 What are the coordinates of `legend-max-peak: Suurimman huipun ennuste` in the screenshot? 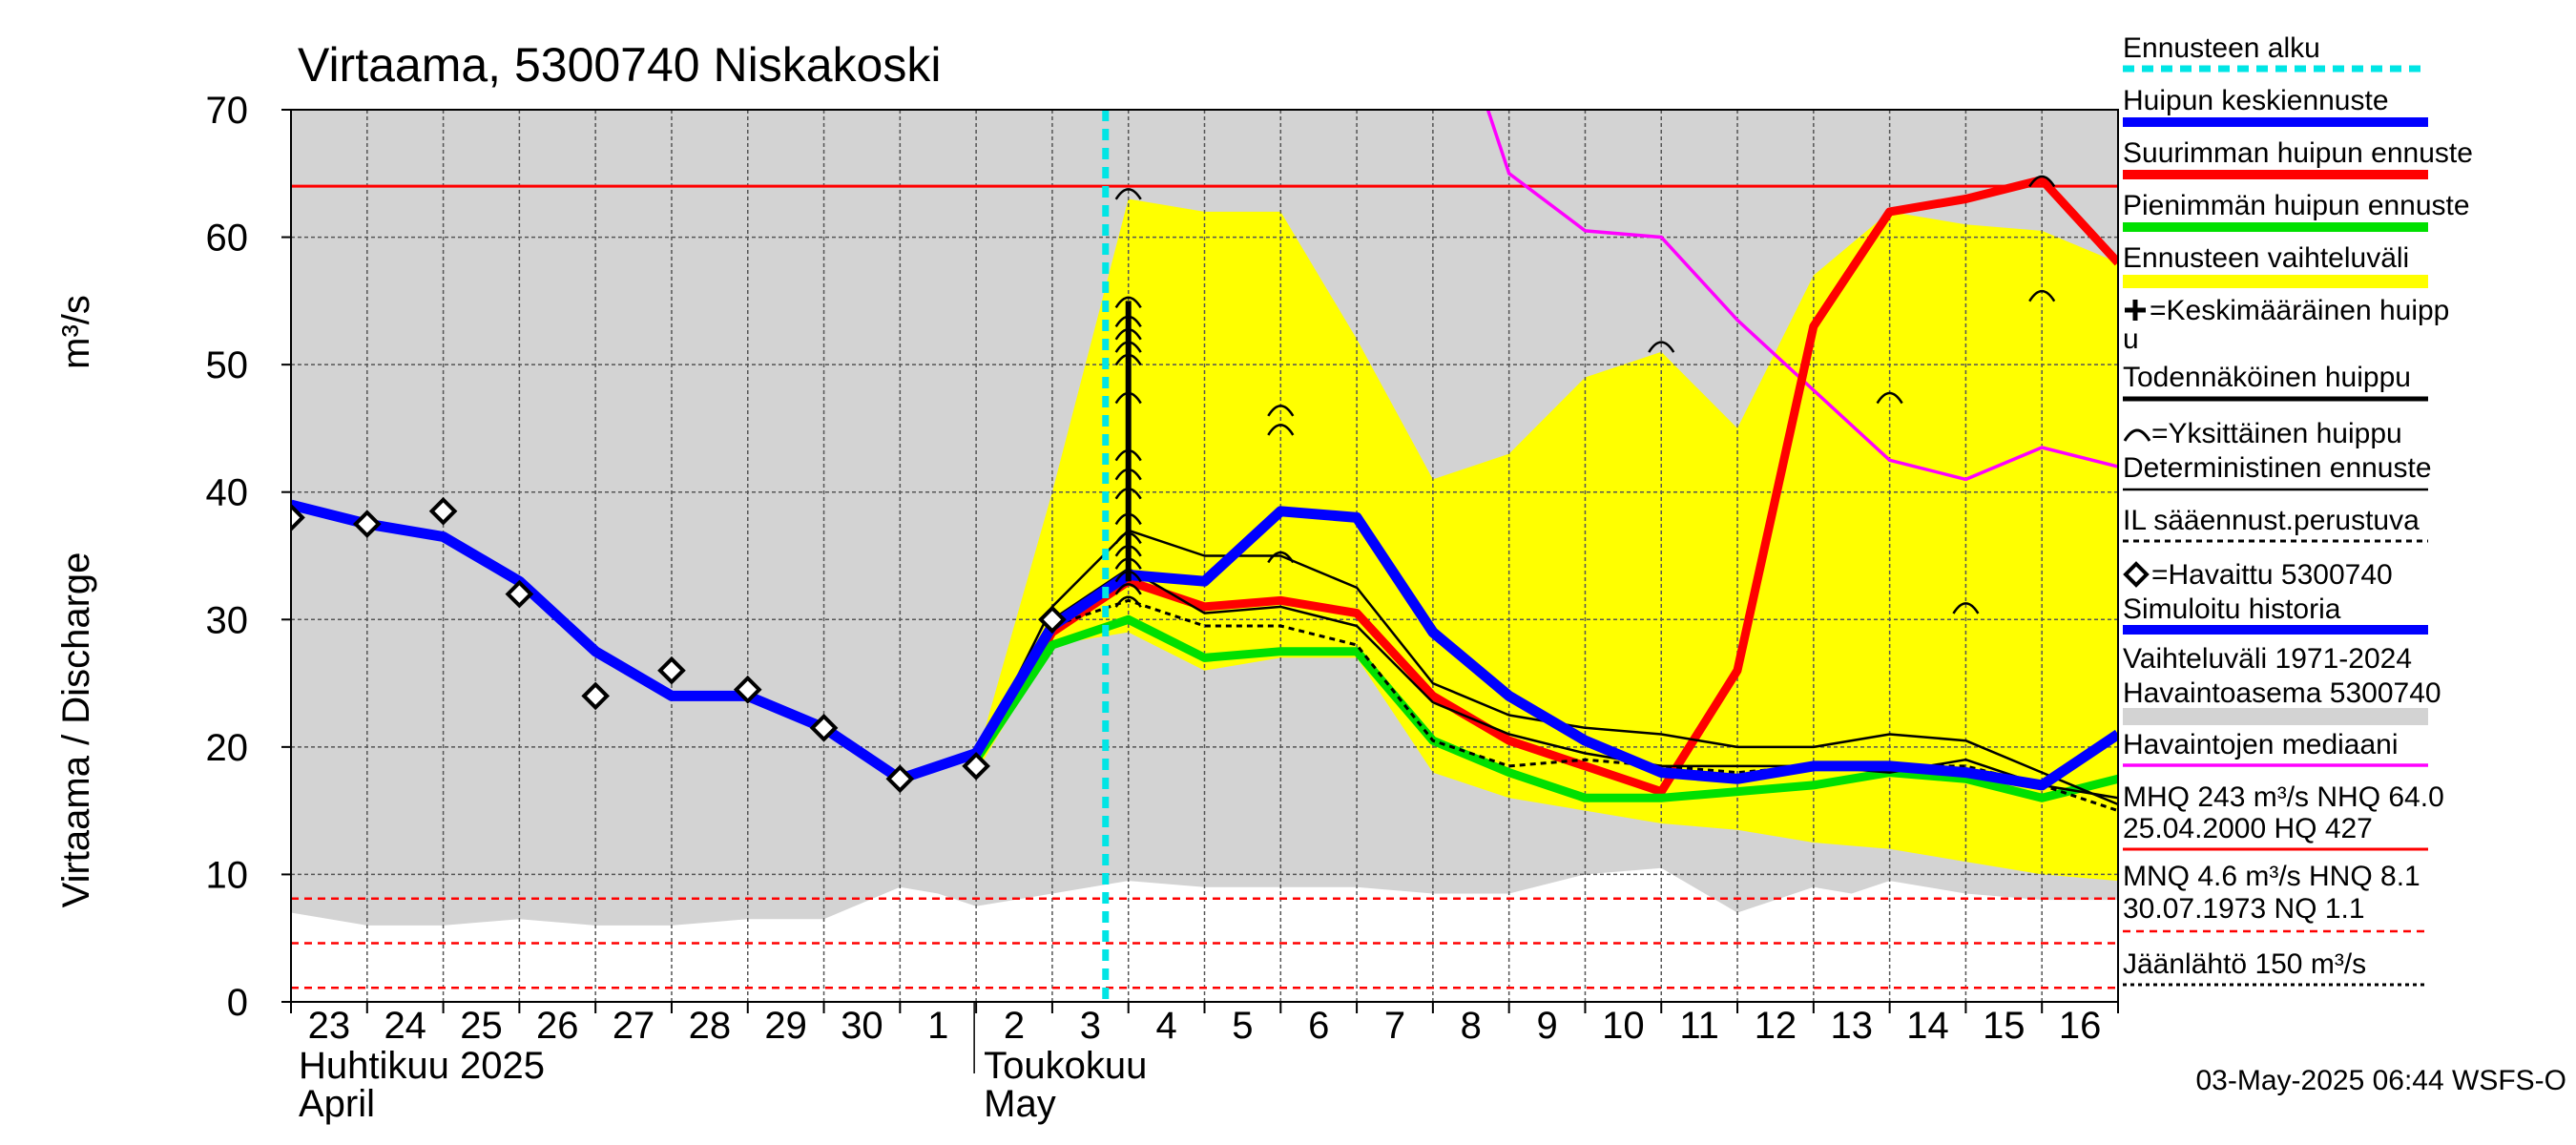 It's located at (2298, 153).